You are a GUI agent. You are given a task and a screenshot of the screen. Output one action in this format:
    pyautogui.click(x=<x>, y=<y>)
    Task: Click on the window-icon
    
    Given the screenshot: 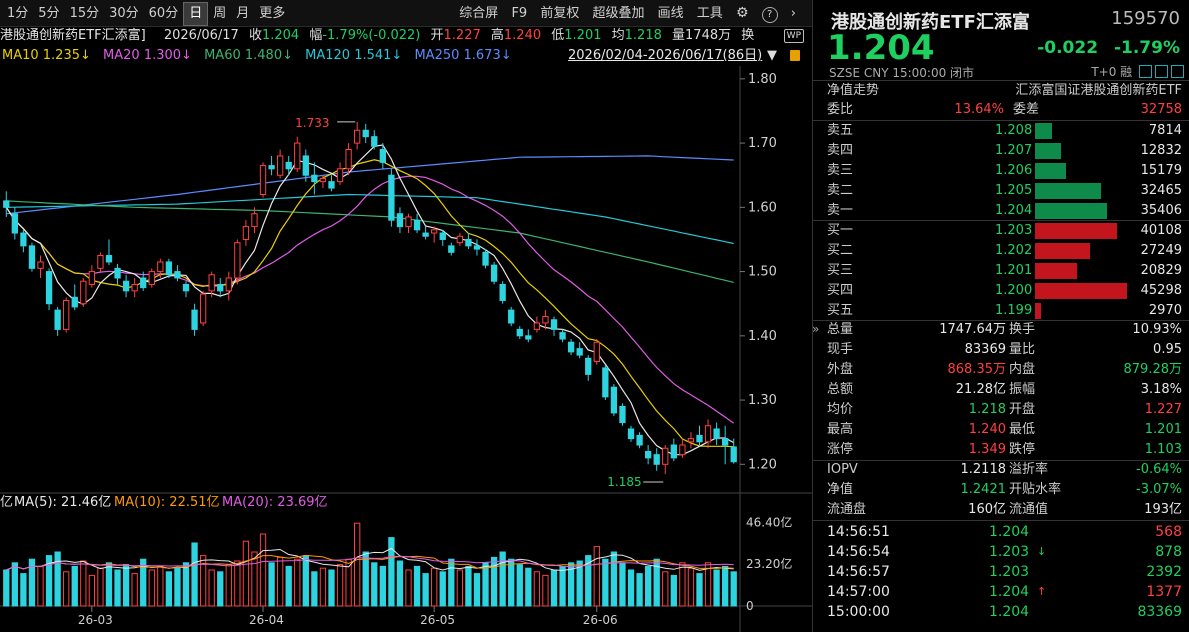 What is the action you would take?
    pyautogui.click(x=1177, y=71)
    